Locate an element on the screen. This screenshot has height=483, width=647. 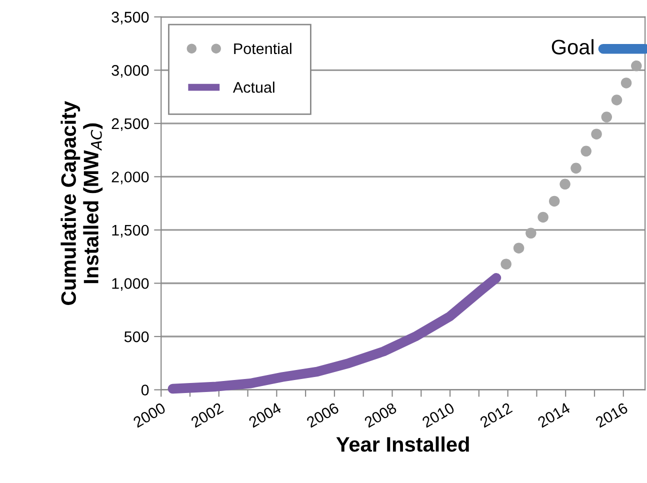
x-tick-label: 2000 is located at coordinates (149, 415).